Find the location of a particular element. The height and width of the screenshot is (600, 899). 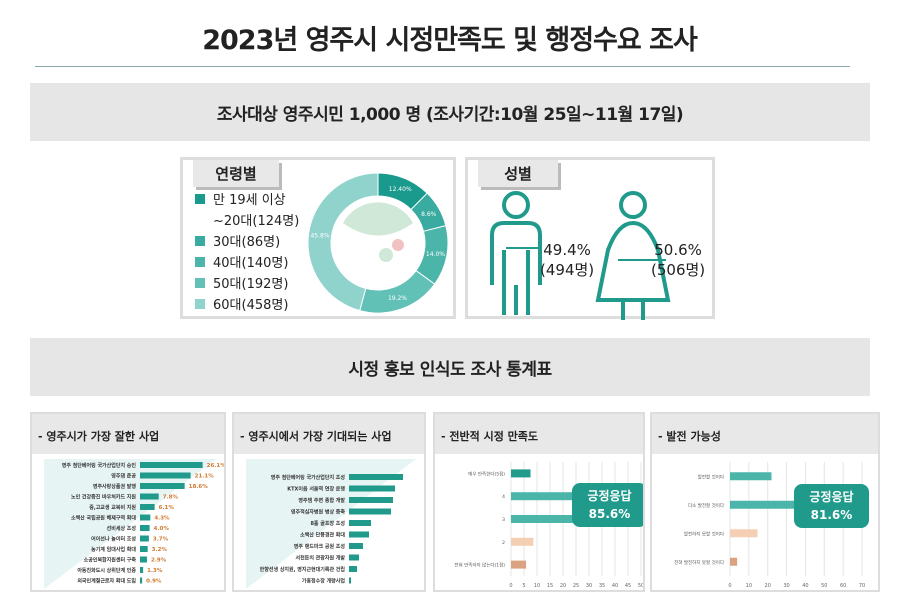

value-label: 1.3% is located at coordinates (155, 571).